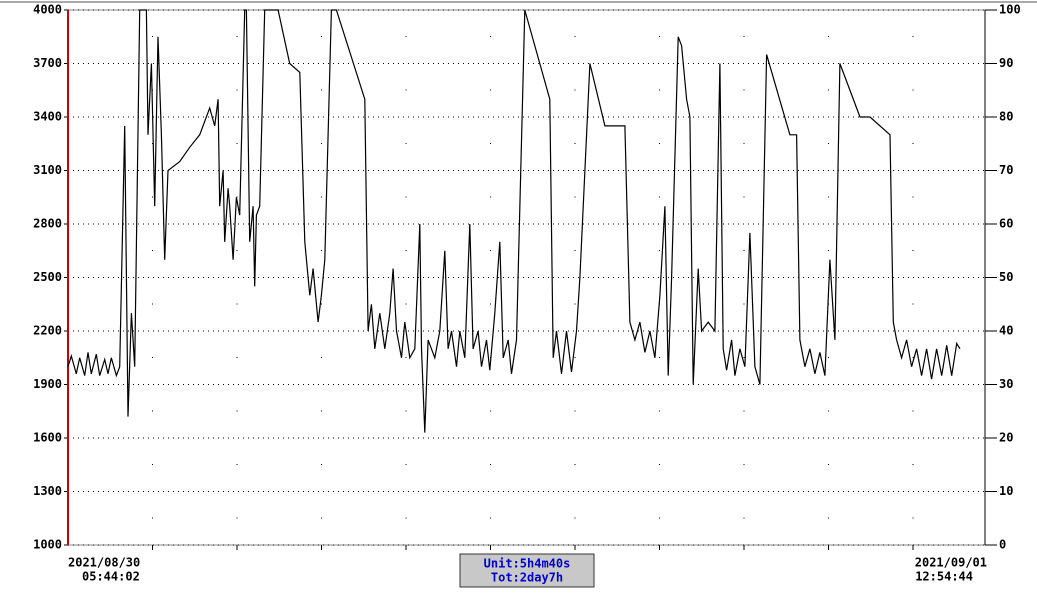 This screenshot has width=1037, height=593. I want to click on y-tick-label: 3700, so click(47, 63).